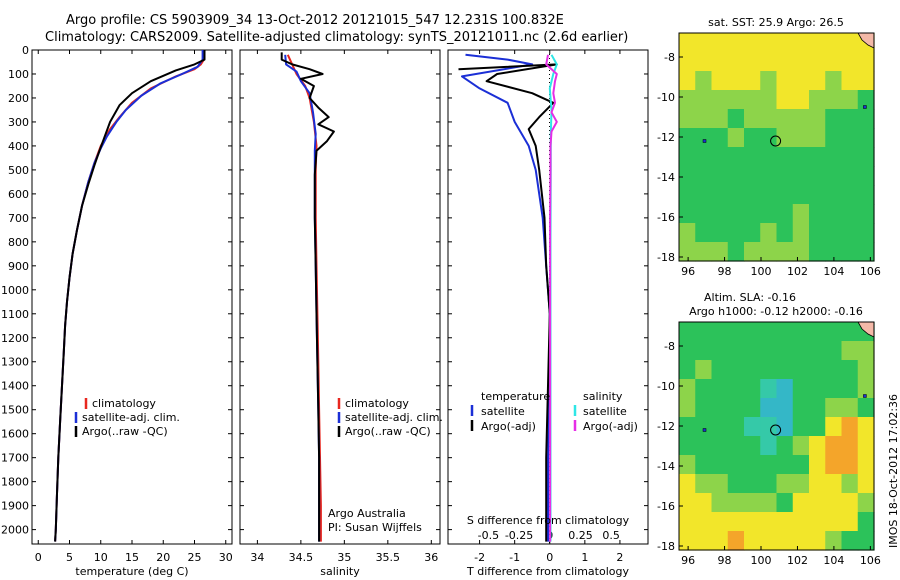  Describe the element at coordinates (784, 415) in the screenshot. I see `sla-map-markers` at that location.